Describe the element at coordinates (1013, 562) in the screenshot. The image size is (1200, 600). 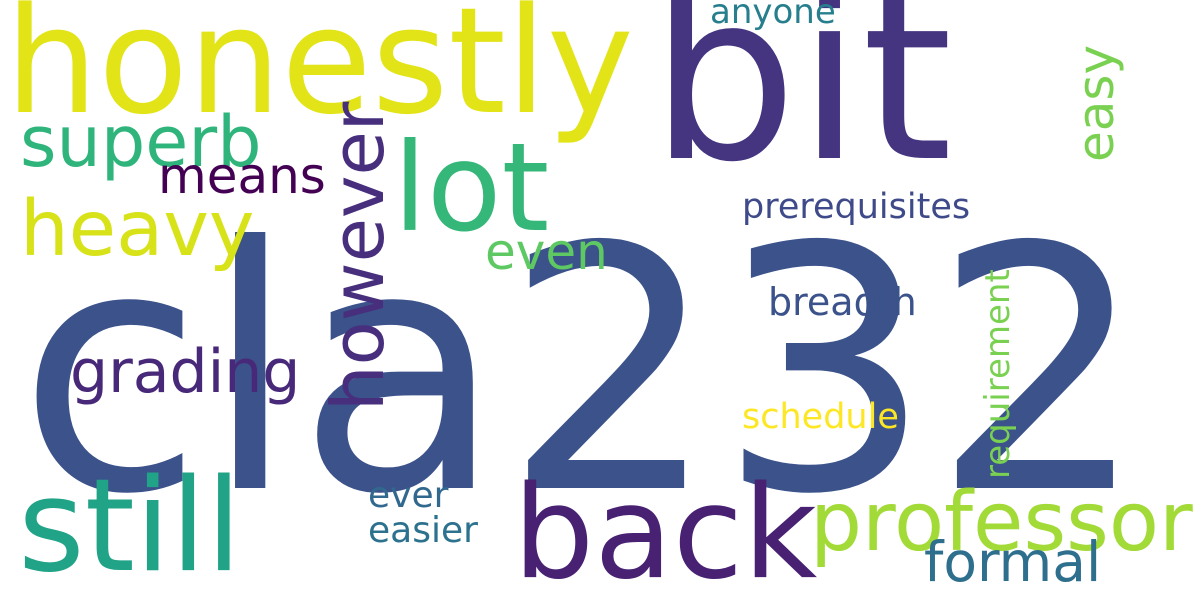
I see `word-formal: formal` at that location.